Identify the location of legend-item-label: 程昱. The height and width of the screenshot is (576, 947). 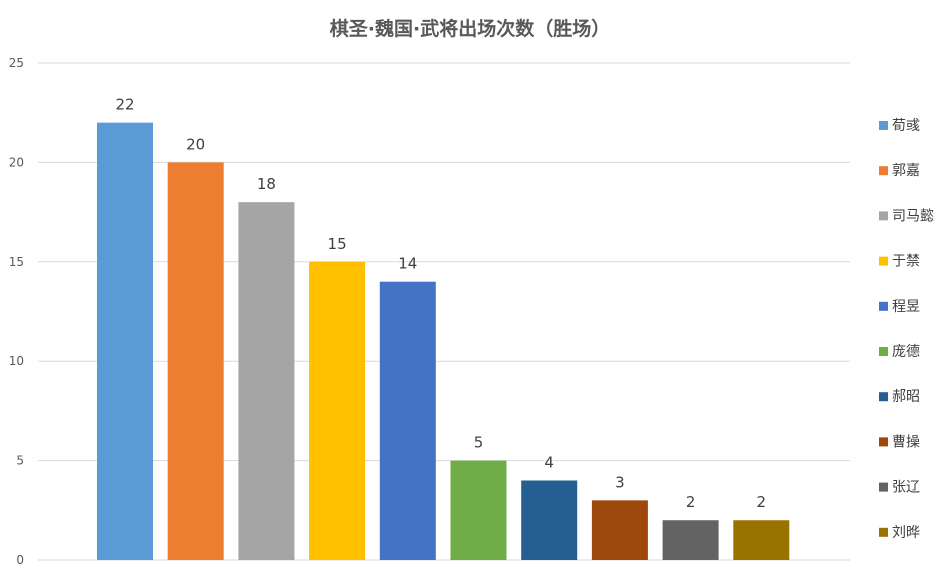
(906, 307).